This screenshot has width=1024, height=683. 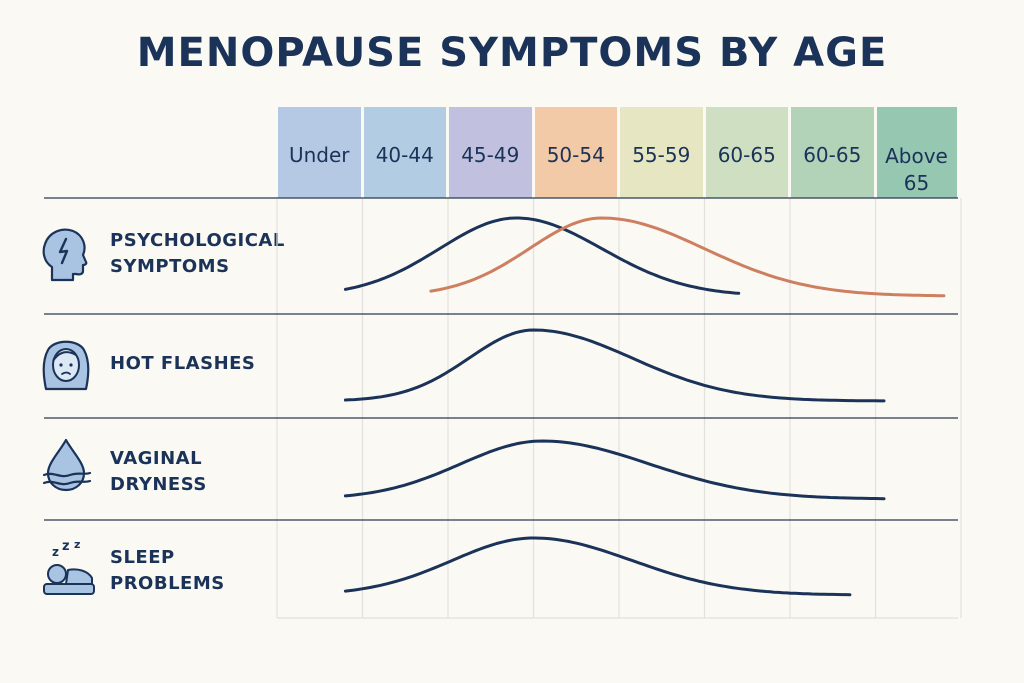 I want to click on woman-icon, so click(x=66, y=365).